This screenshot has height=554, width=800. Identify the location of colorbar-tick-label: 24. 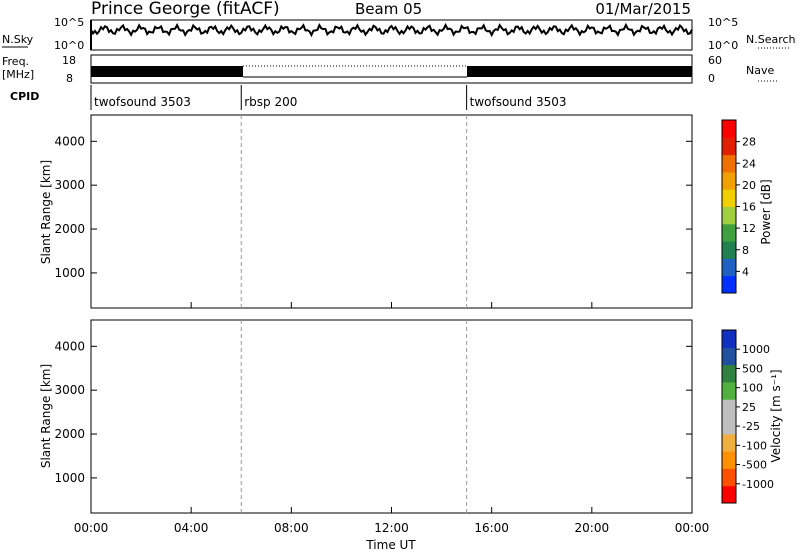
(749, 163).